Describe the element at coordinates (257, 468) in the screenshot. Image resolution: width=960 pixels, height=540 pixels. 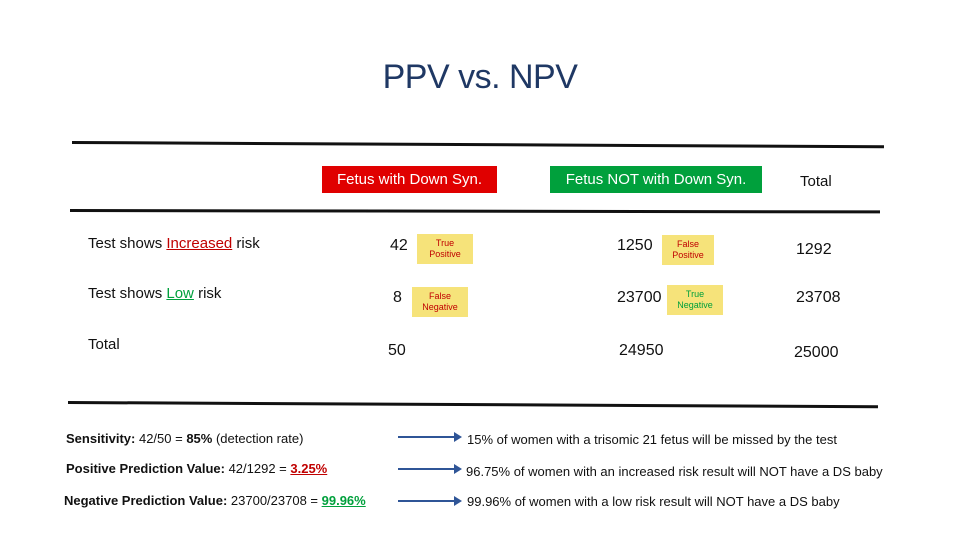
I see `stat-formula: 42/1292 =` at that location.